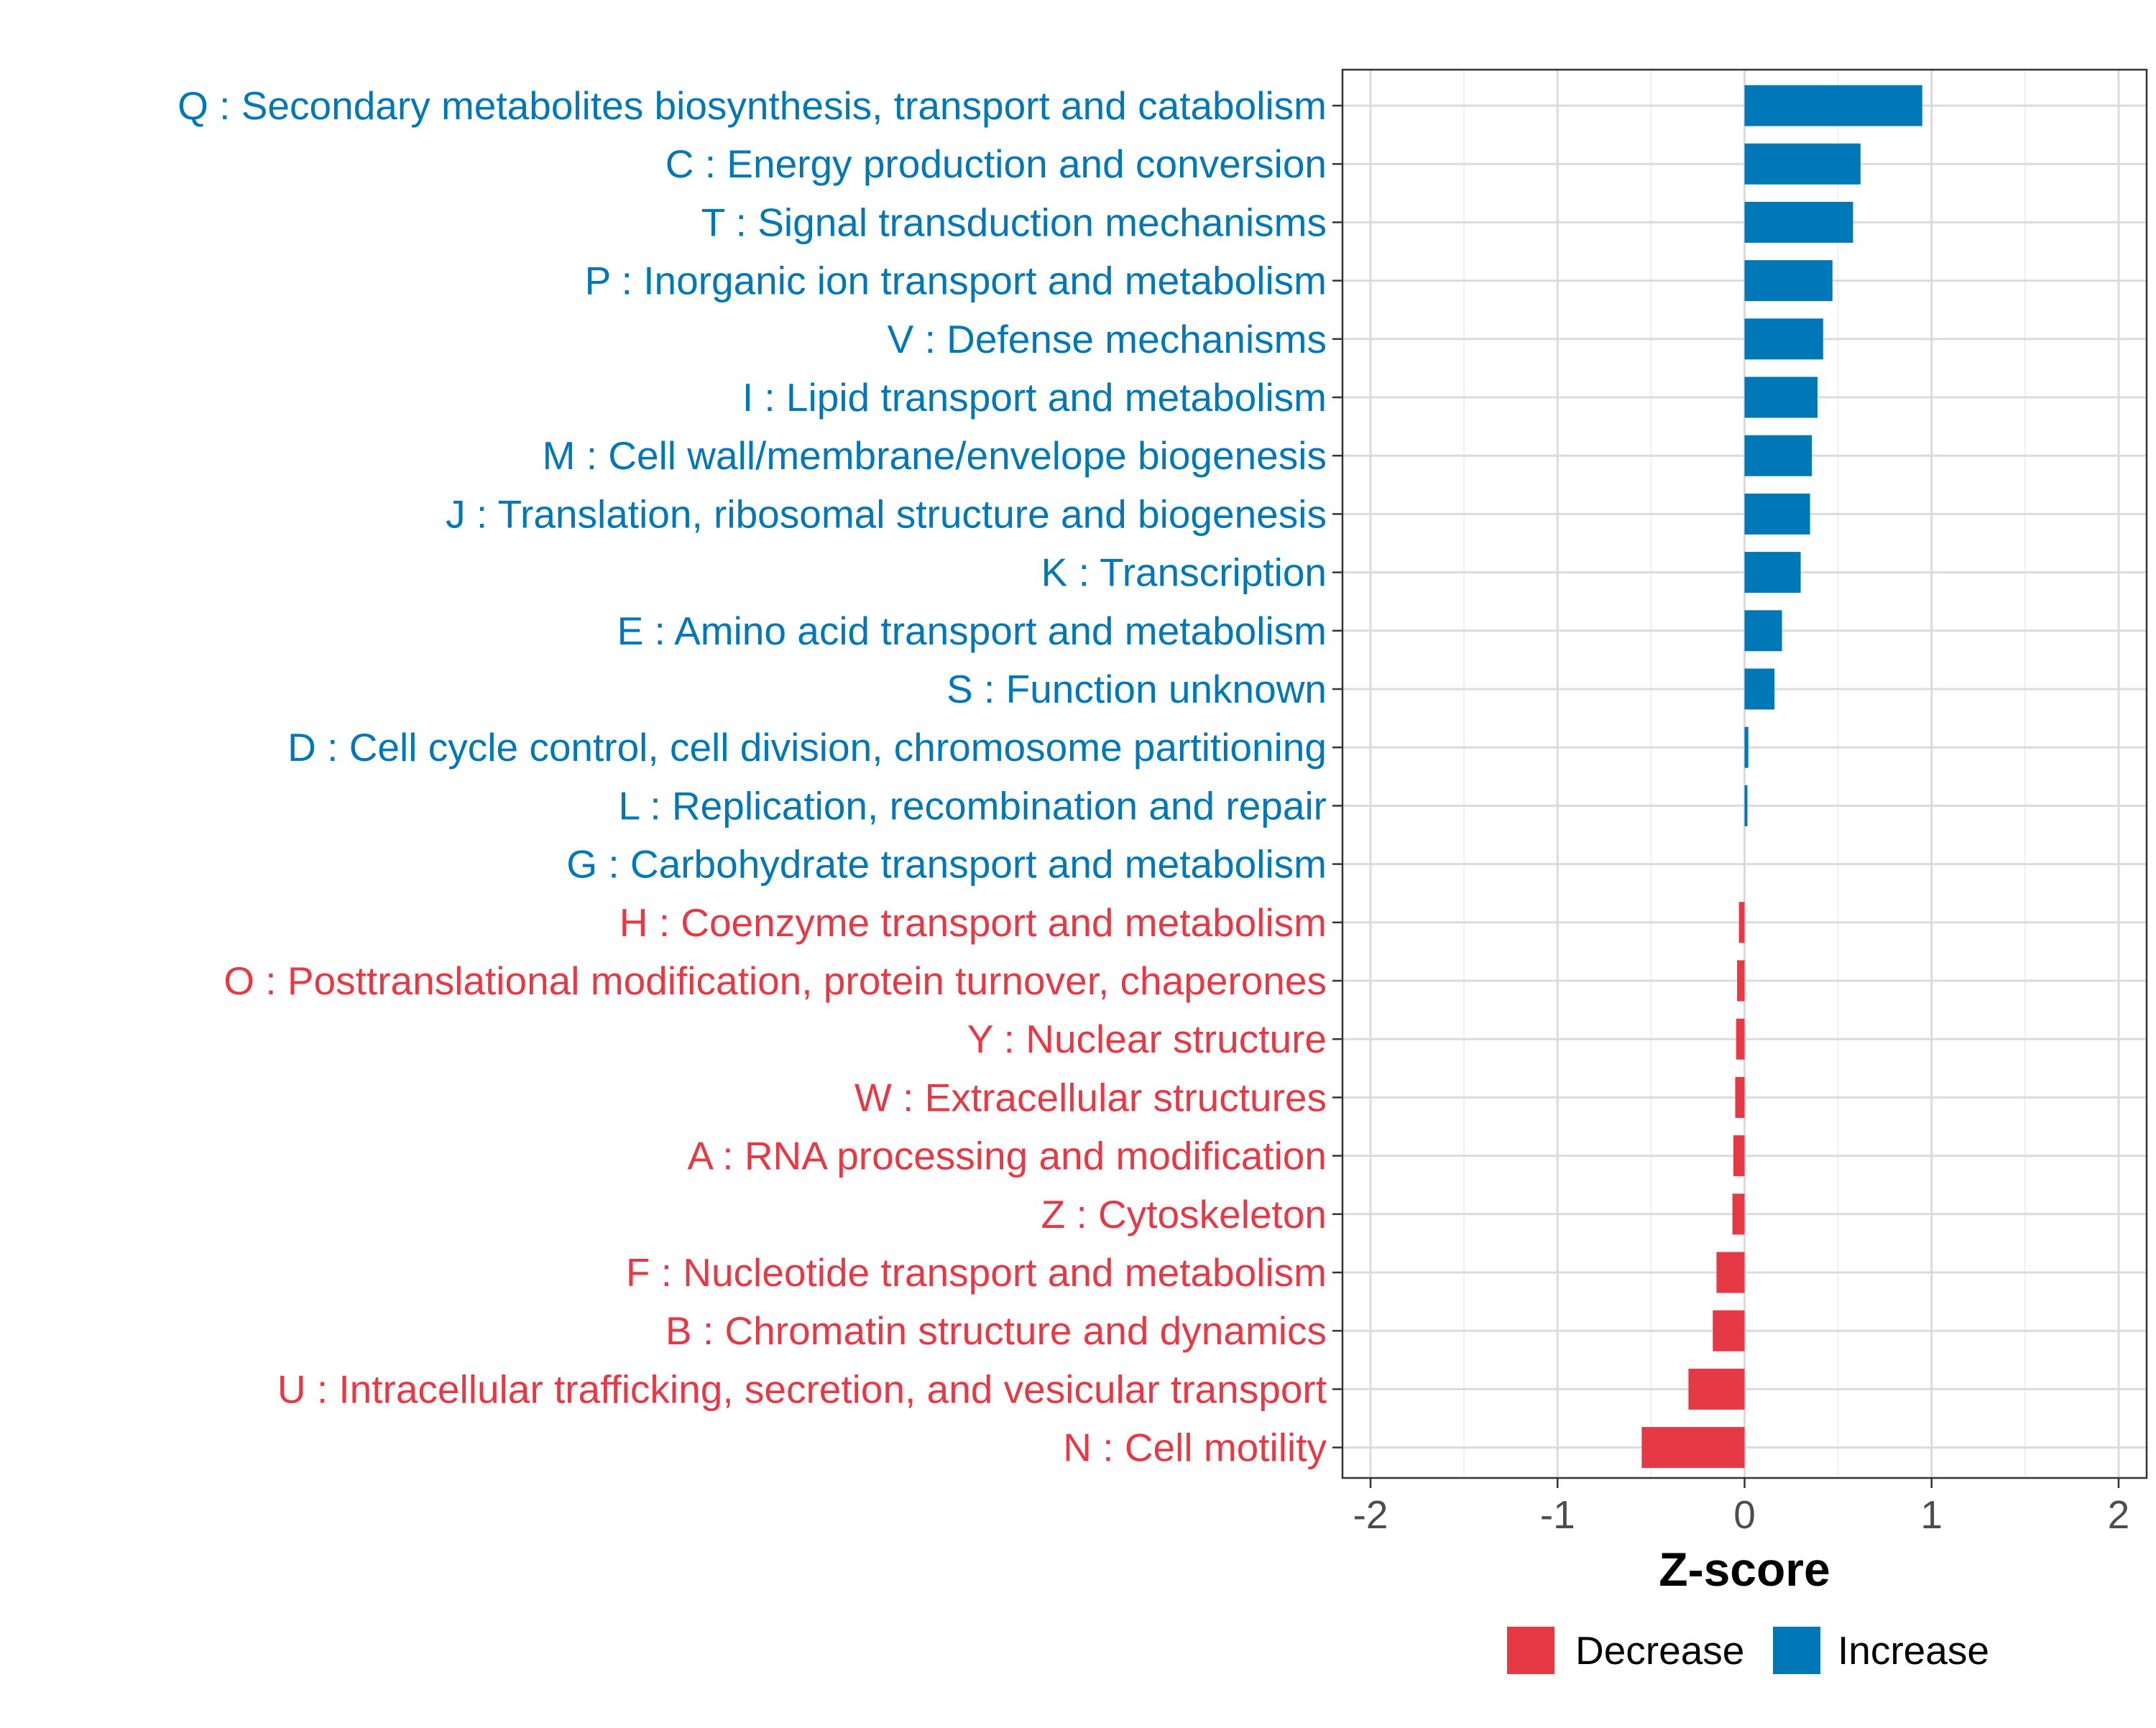 This screenshot has height=1728, width=2156. What do you see at coordinates (977, 1272) in the screenshot?
I see `category-label: F : Nucleotide transport and metabolism` at bounding box center [977, 1272].